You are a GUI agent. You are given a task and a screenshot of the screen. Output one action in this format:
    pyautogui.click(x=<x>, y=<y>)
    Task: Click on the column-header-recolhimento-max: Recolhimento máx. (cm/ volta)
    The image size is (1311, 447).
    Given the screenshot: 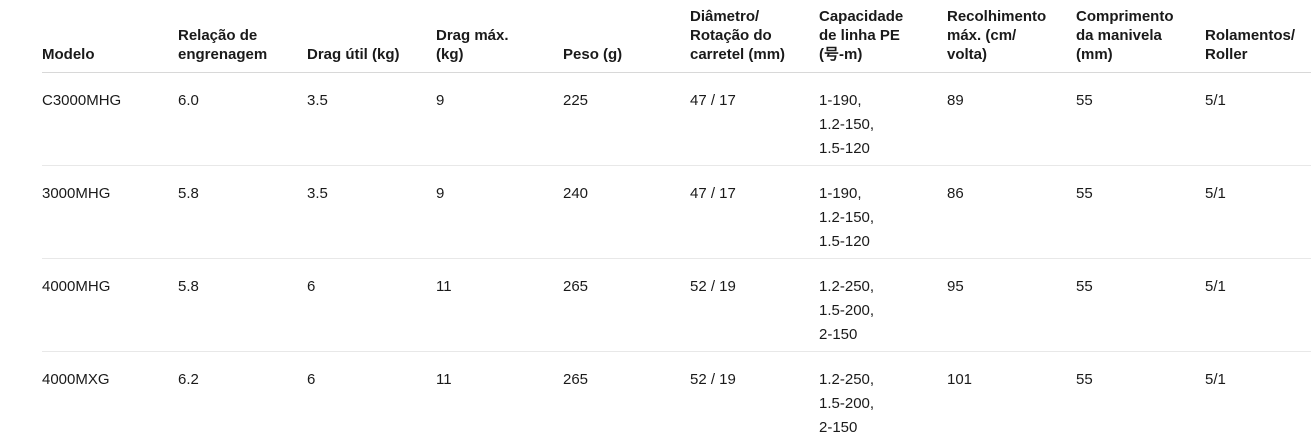 What is the action you would take?
    pyautogui.click(x=1011, y=36)
    